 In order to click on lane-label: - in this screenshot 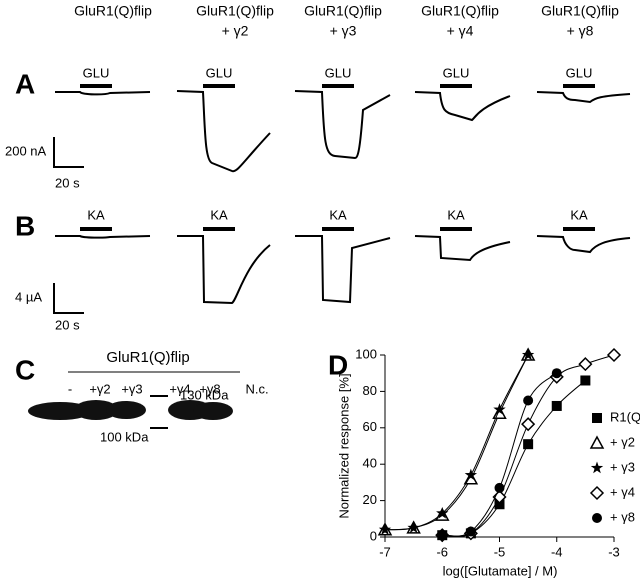, I will do `click(70, 388)`.